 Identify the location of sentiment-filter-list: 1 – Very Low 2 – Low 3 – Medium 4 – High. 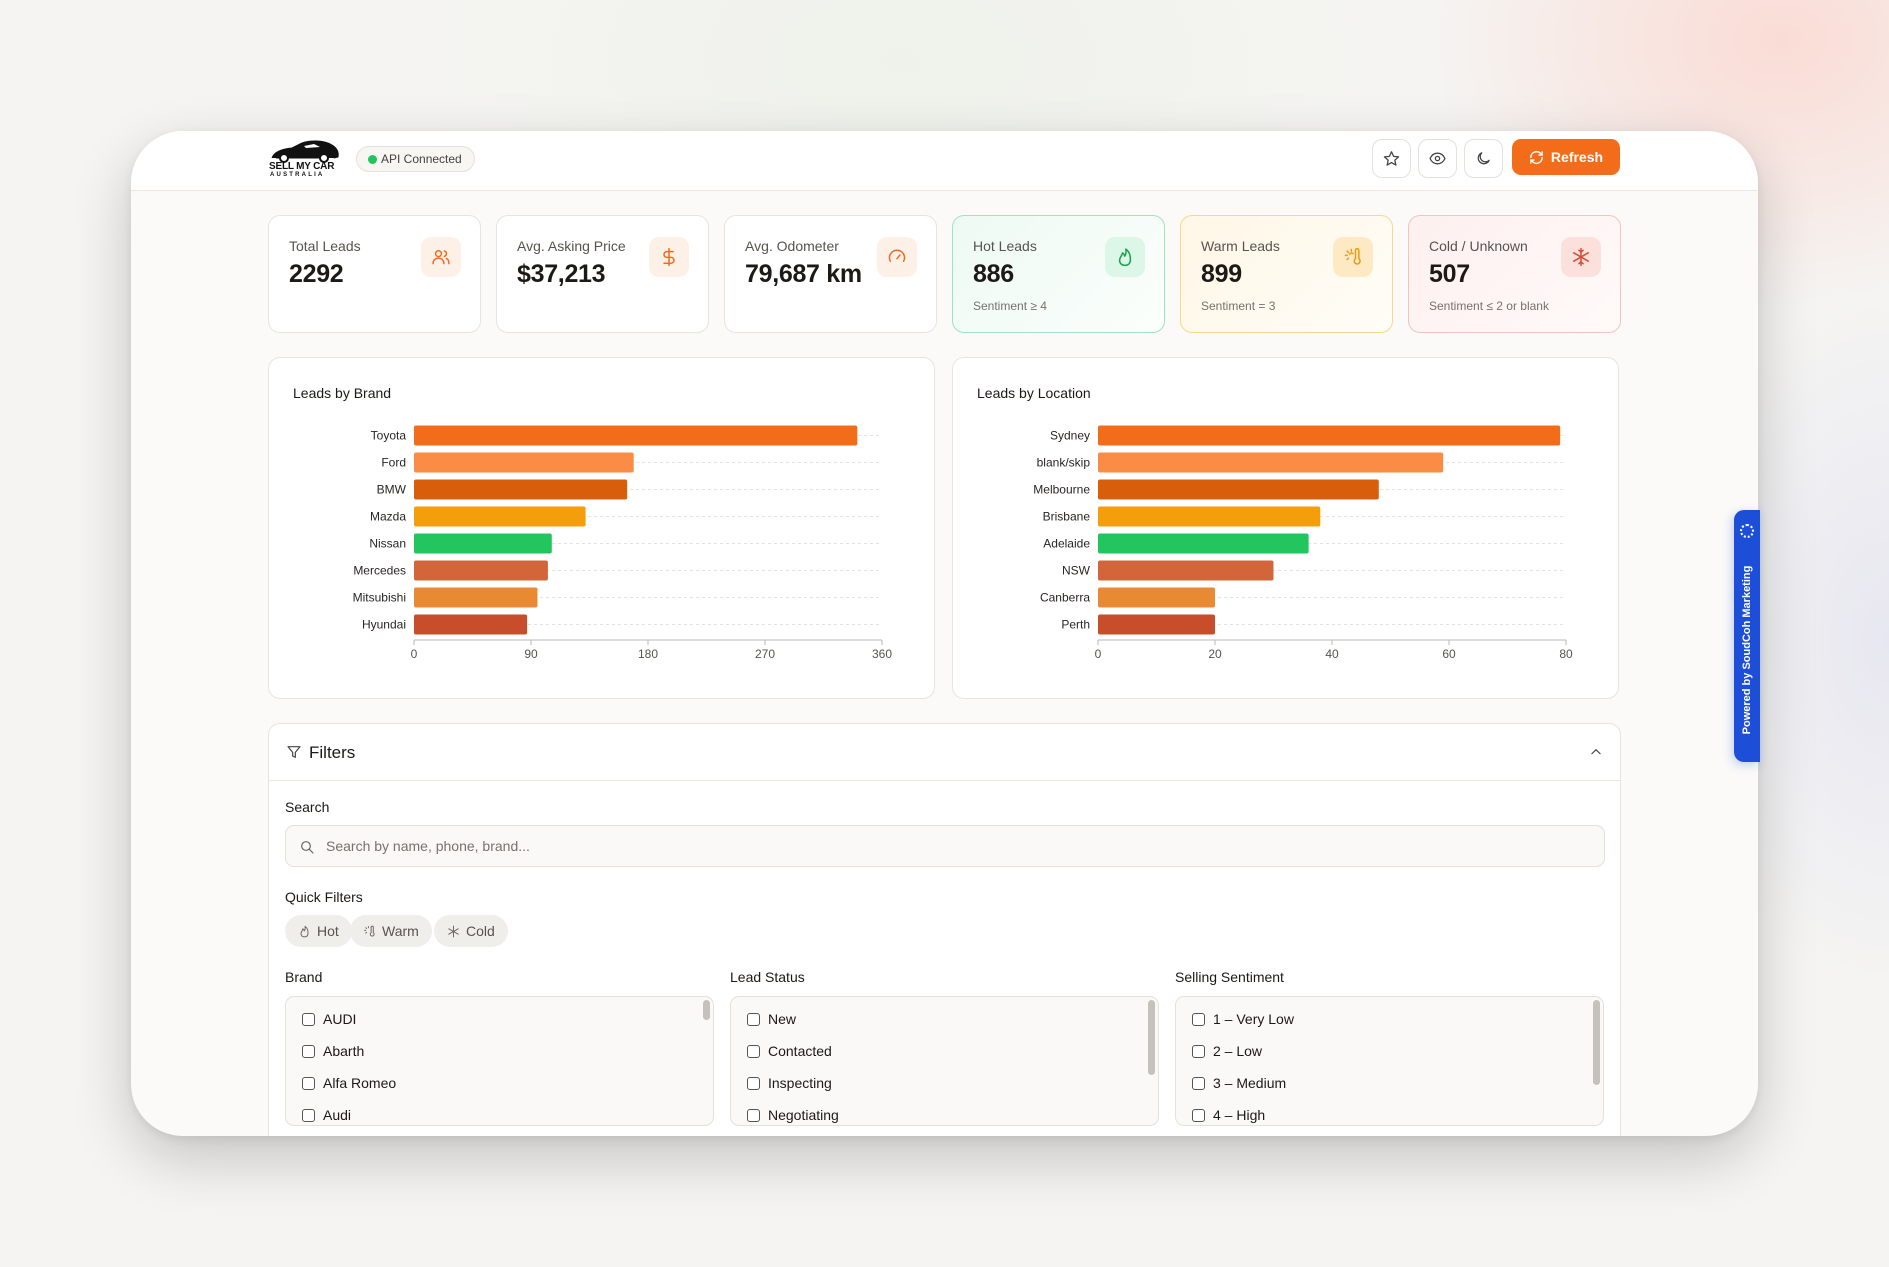
(1389, 1061).